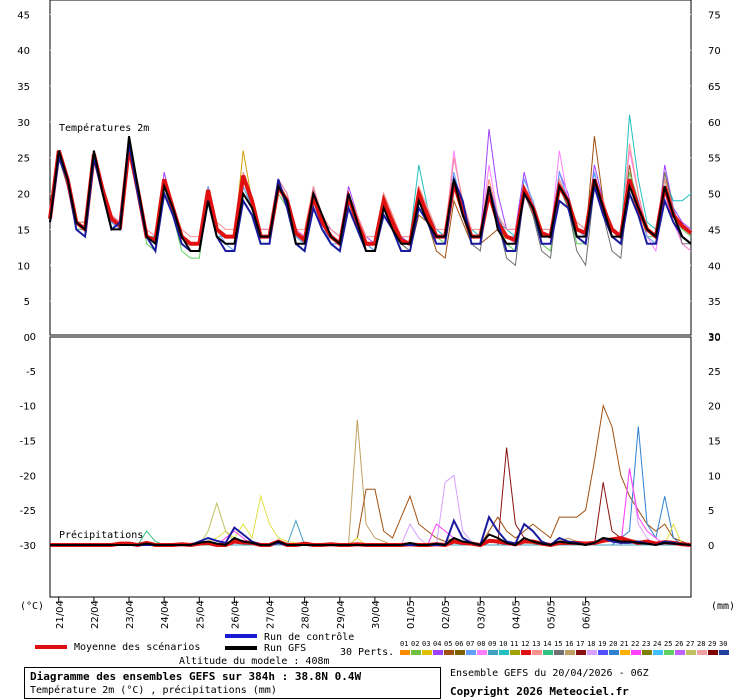 The width and height of the screenshot is (740, 700). What do you see at coordinates (411, 614) in the screenshot?
I see `date-label: 01/05` at bounding box center [411, 614].